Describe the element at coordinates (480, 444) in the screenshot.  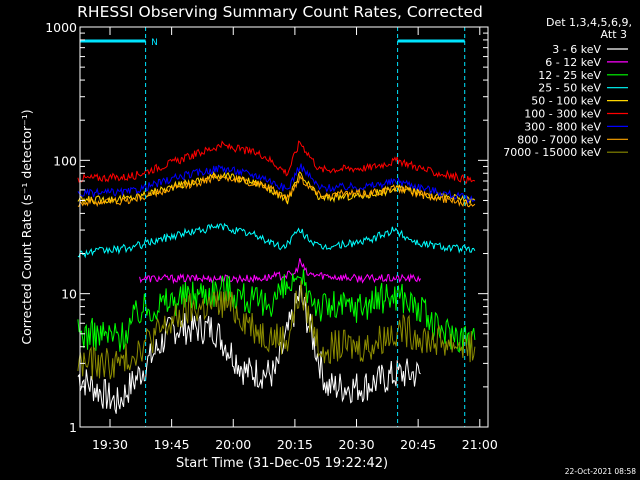
I see `x-tick-label: 21:00` at that location.